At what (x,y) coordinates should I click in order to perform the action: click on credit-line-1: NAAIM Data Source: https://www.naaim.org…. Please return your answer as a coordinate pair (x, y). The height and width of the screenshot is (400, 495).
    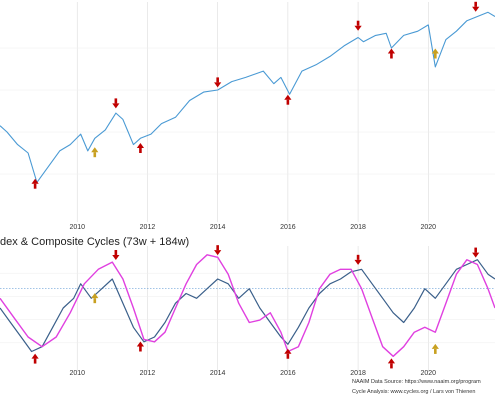
    Looking at the image, I should click on (416, 382).